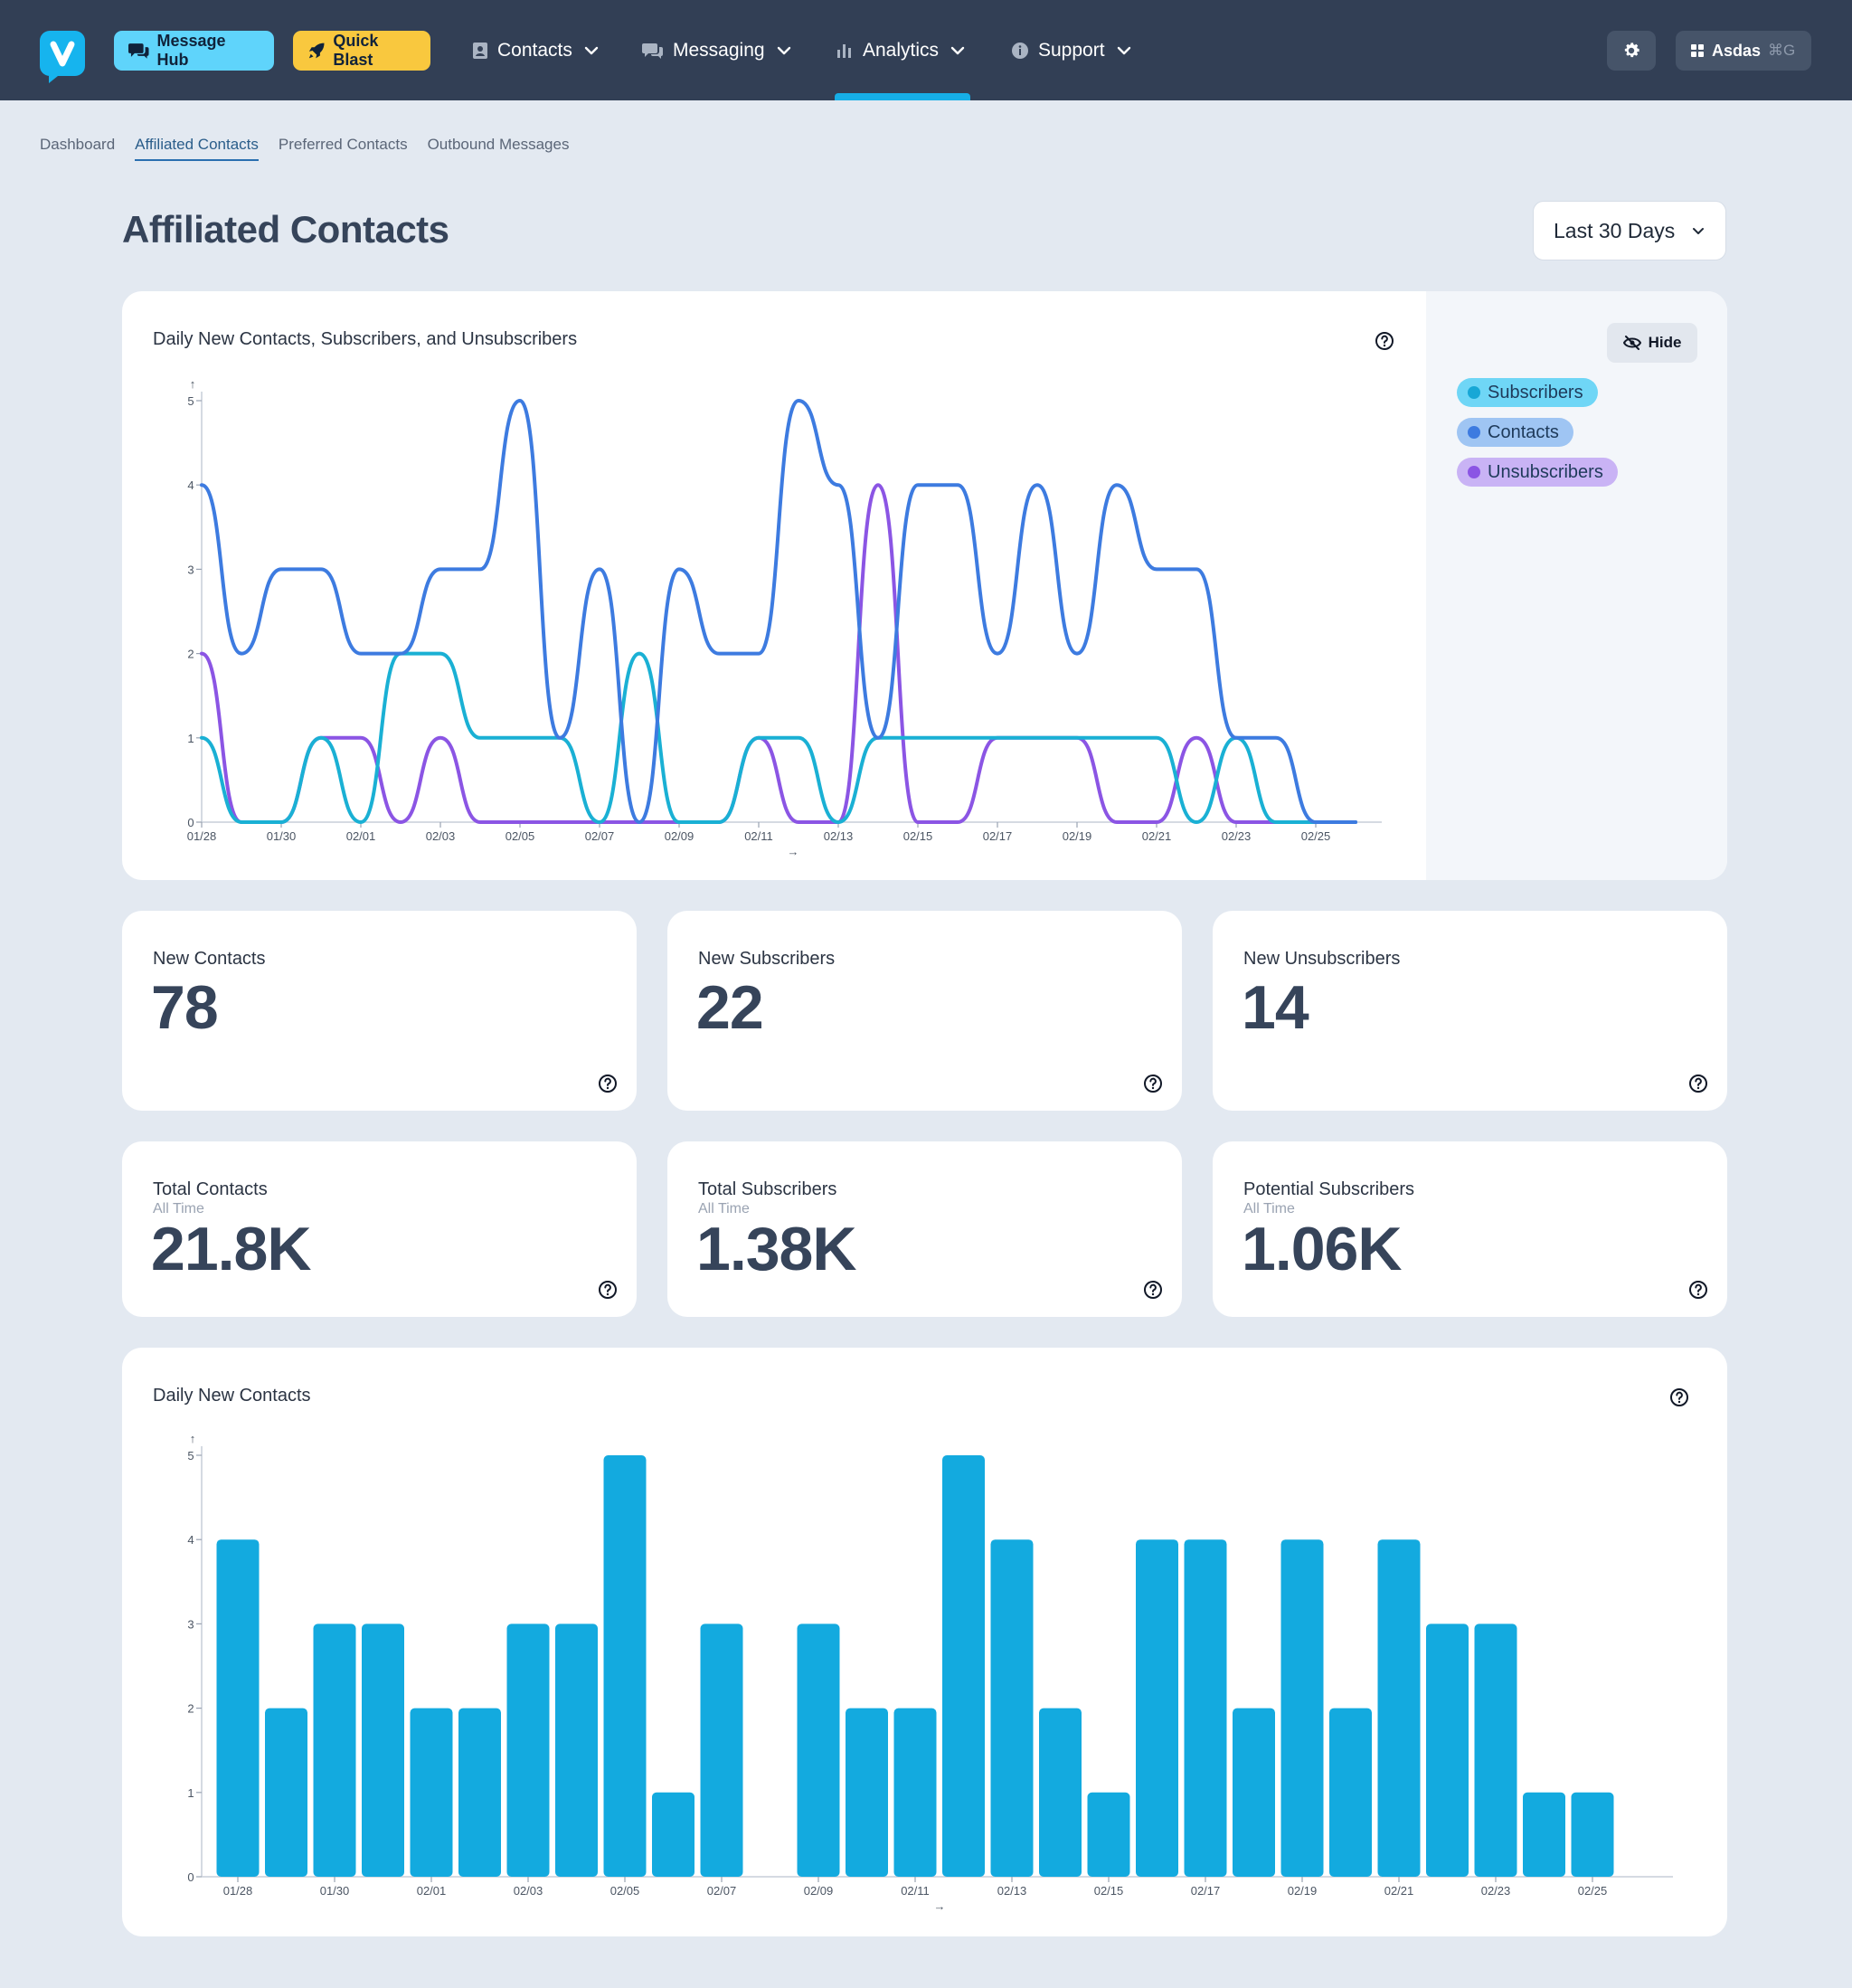 This screenshot has height=1988, width=1852. I want to click on legend-item-unsubscribers: Unsubscribers, so click(1538, 473).